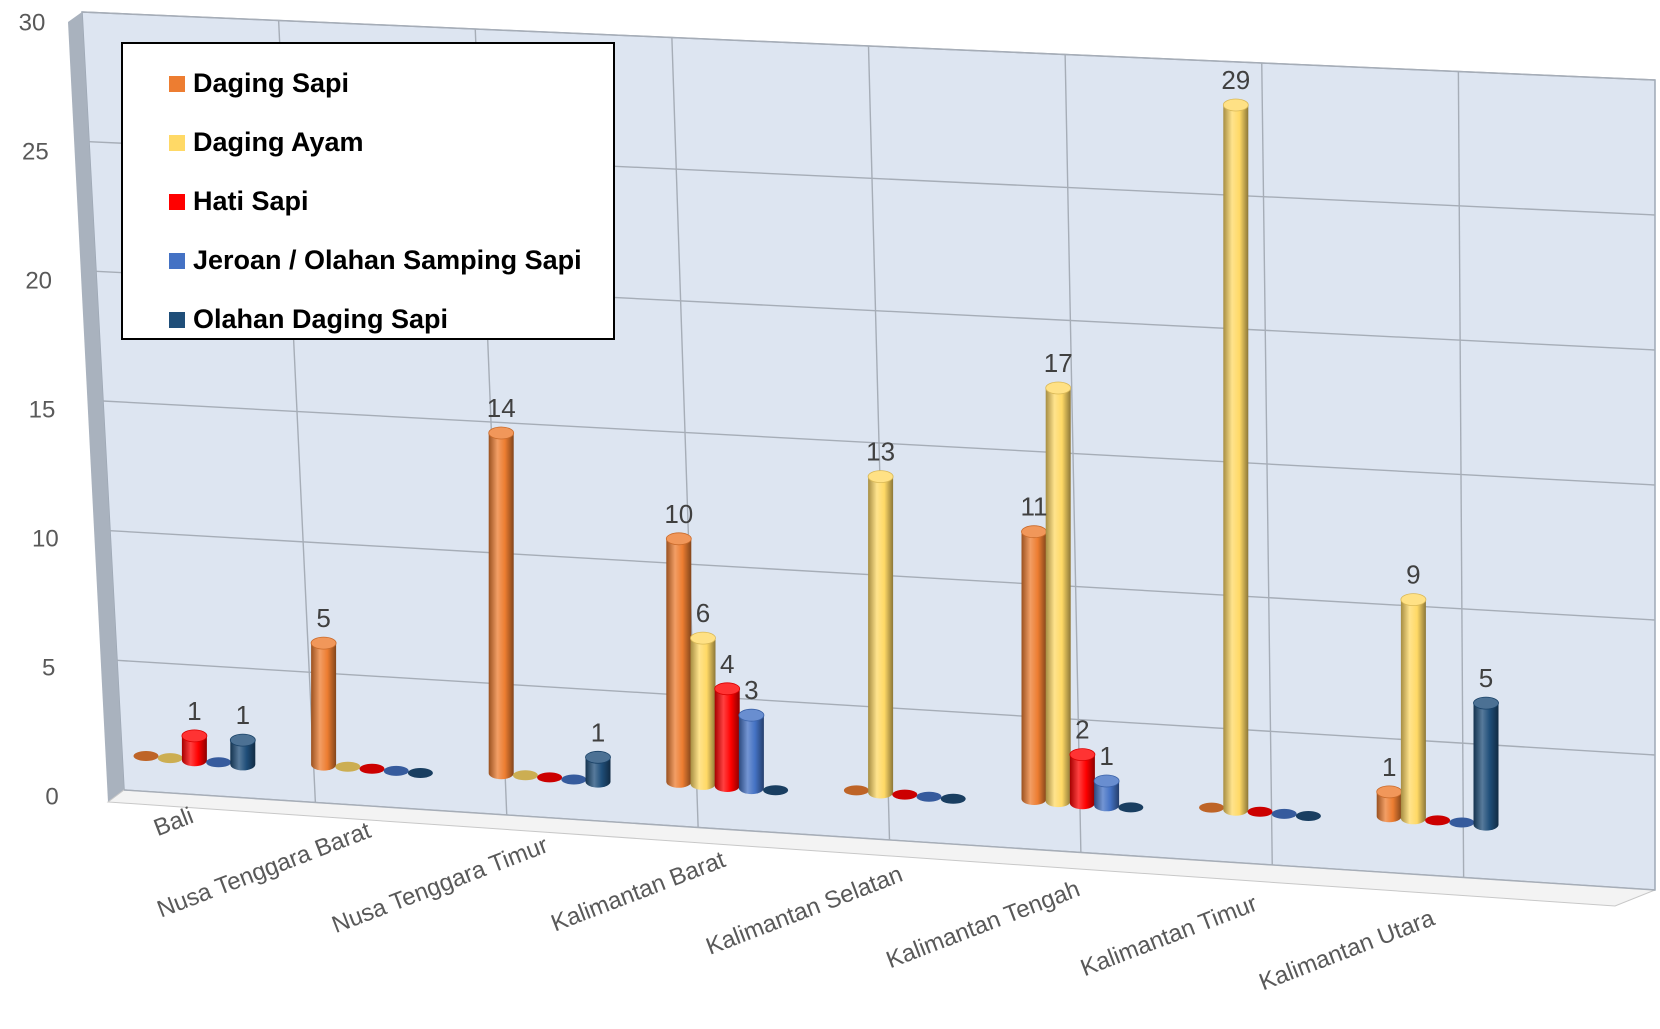 This screenshot has height=1029, width=1660. I want to click on y-tick-label: 5, so click(48, 667).